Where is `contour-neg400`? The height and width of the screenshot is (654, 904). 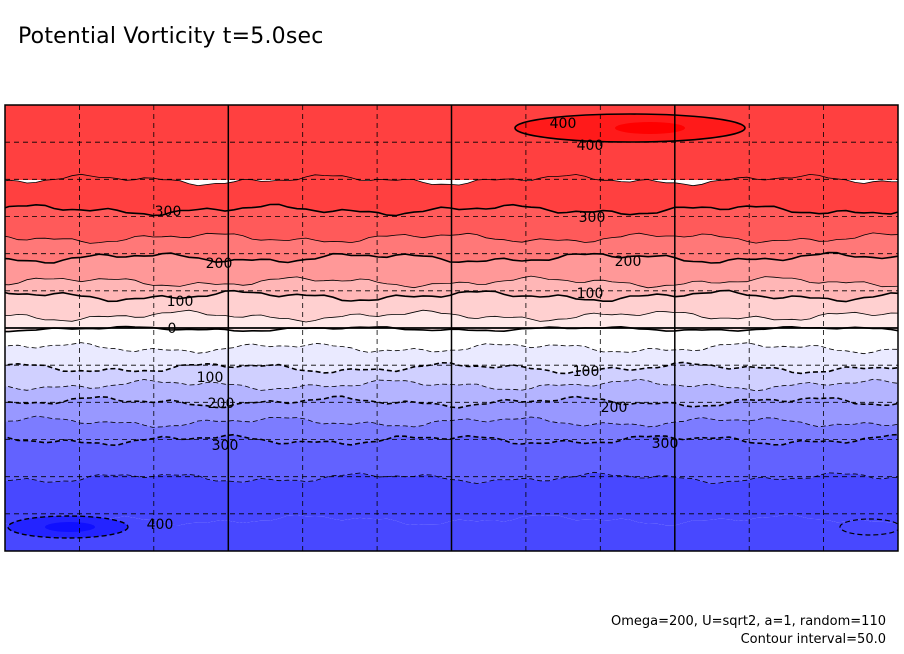 contour-neg400 is located at coordinates (68, 527).